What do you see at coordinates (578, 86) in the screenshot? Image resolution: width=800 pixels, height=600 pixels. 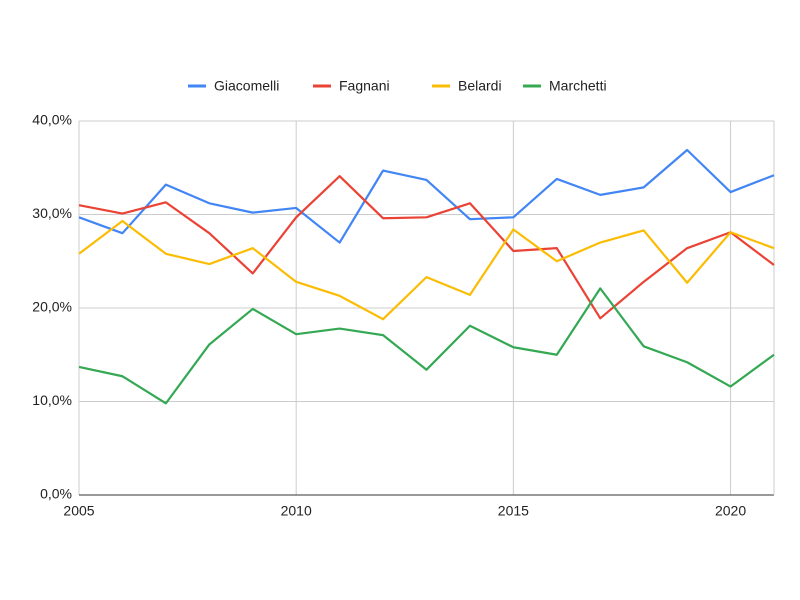 I see `legend-label: Marchetti` at bounding box center [578, 86].